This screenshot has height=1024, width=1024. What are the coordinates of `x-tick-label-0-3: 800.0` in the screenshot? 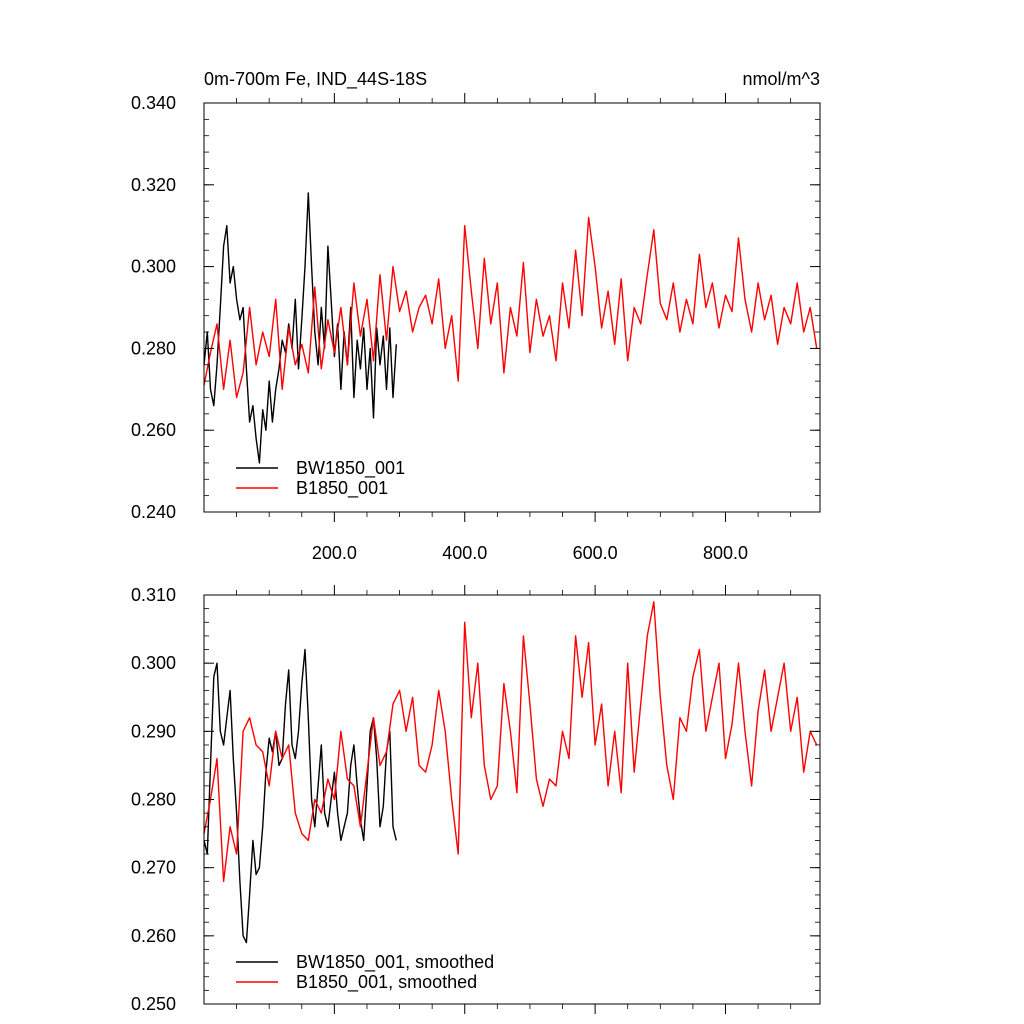 It's located at (725, 553).